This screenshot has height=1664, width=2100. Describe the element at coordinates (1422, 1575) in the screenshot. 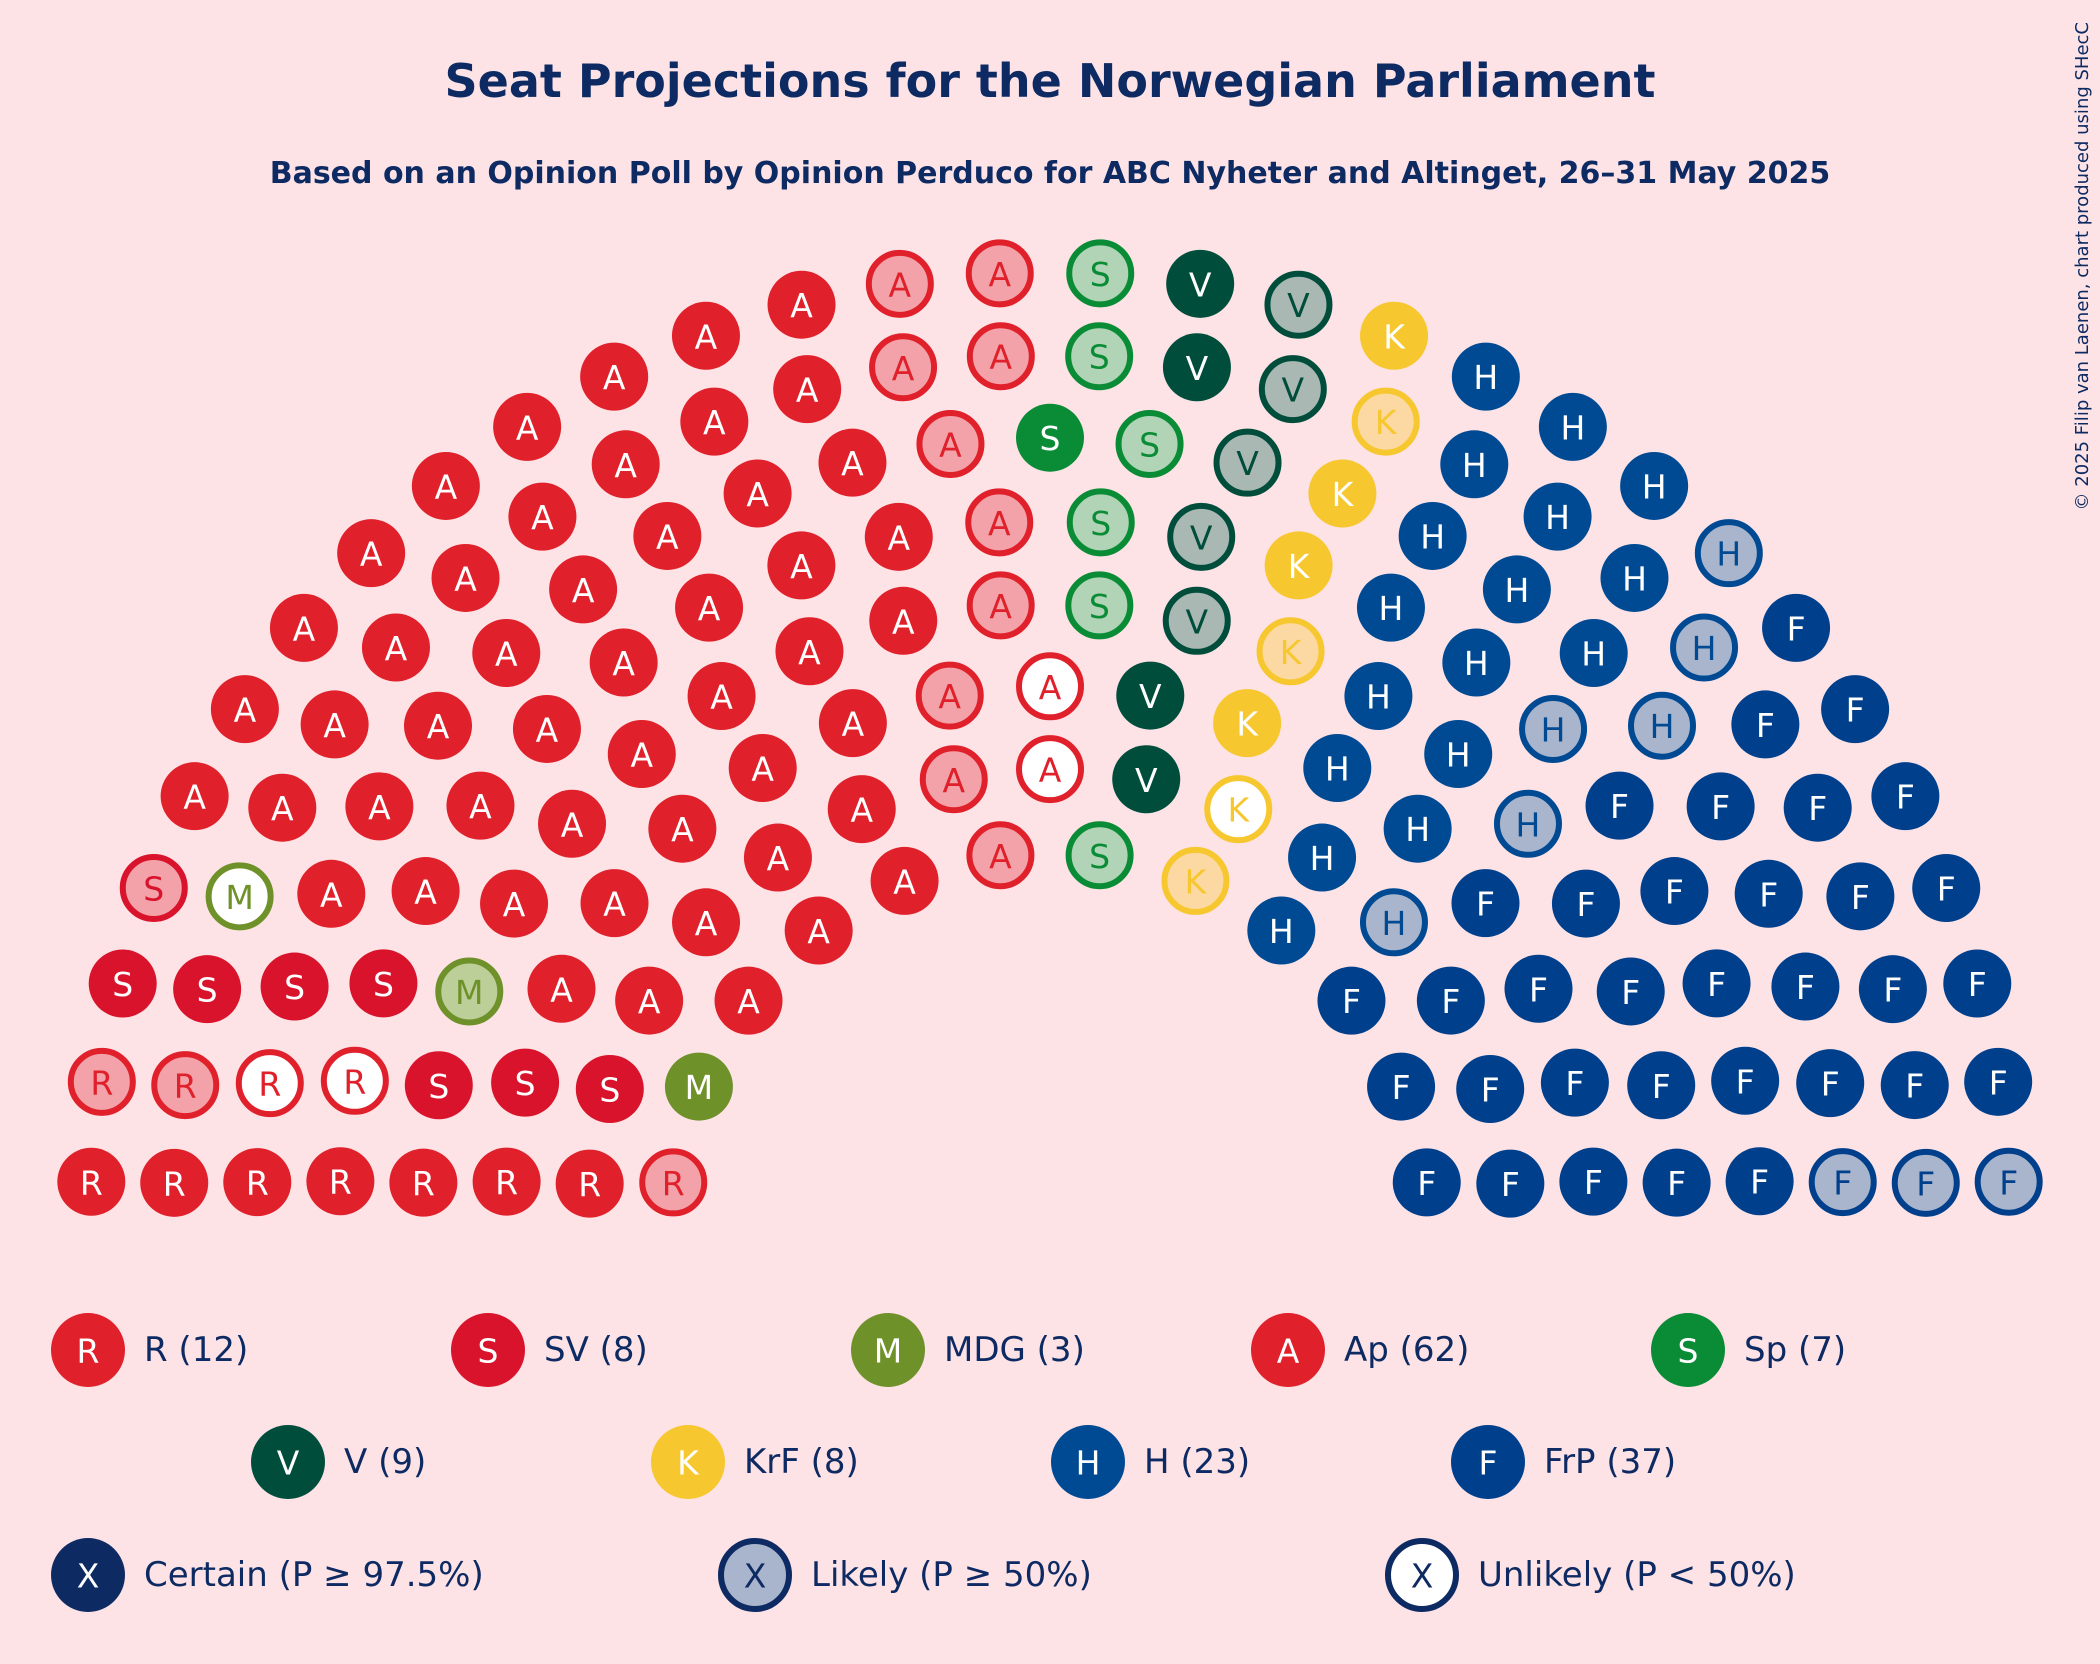

I see `prob-swatch-unlikely: X` at that location.